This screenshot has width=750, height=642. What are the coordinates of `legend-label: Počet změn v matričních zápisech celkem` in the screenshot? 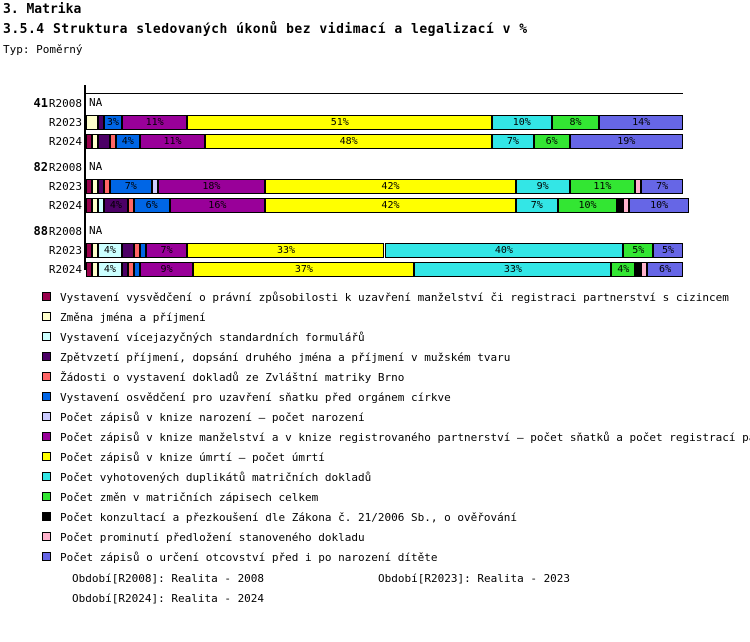 It's located at (189, 497).